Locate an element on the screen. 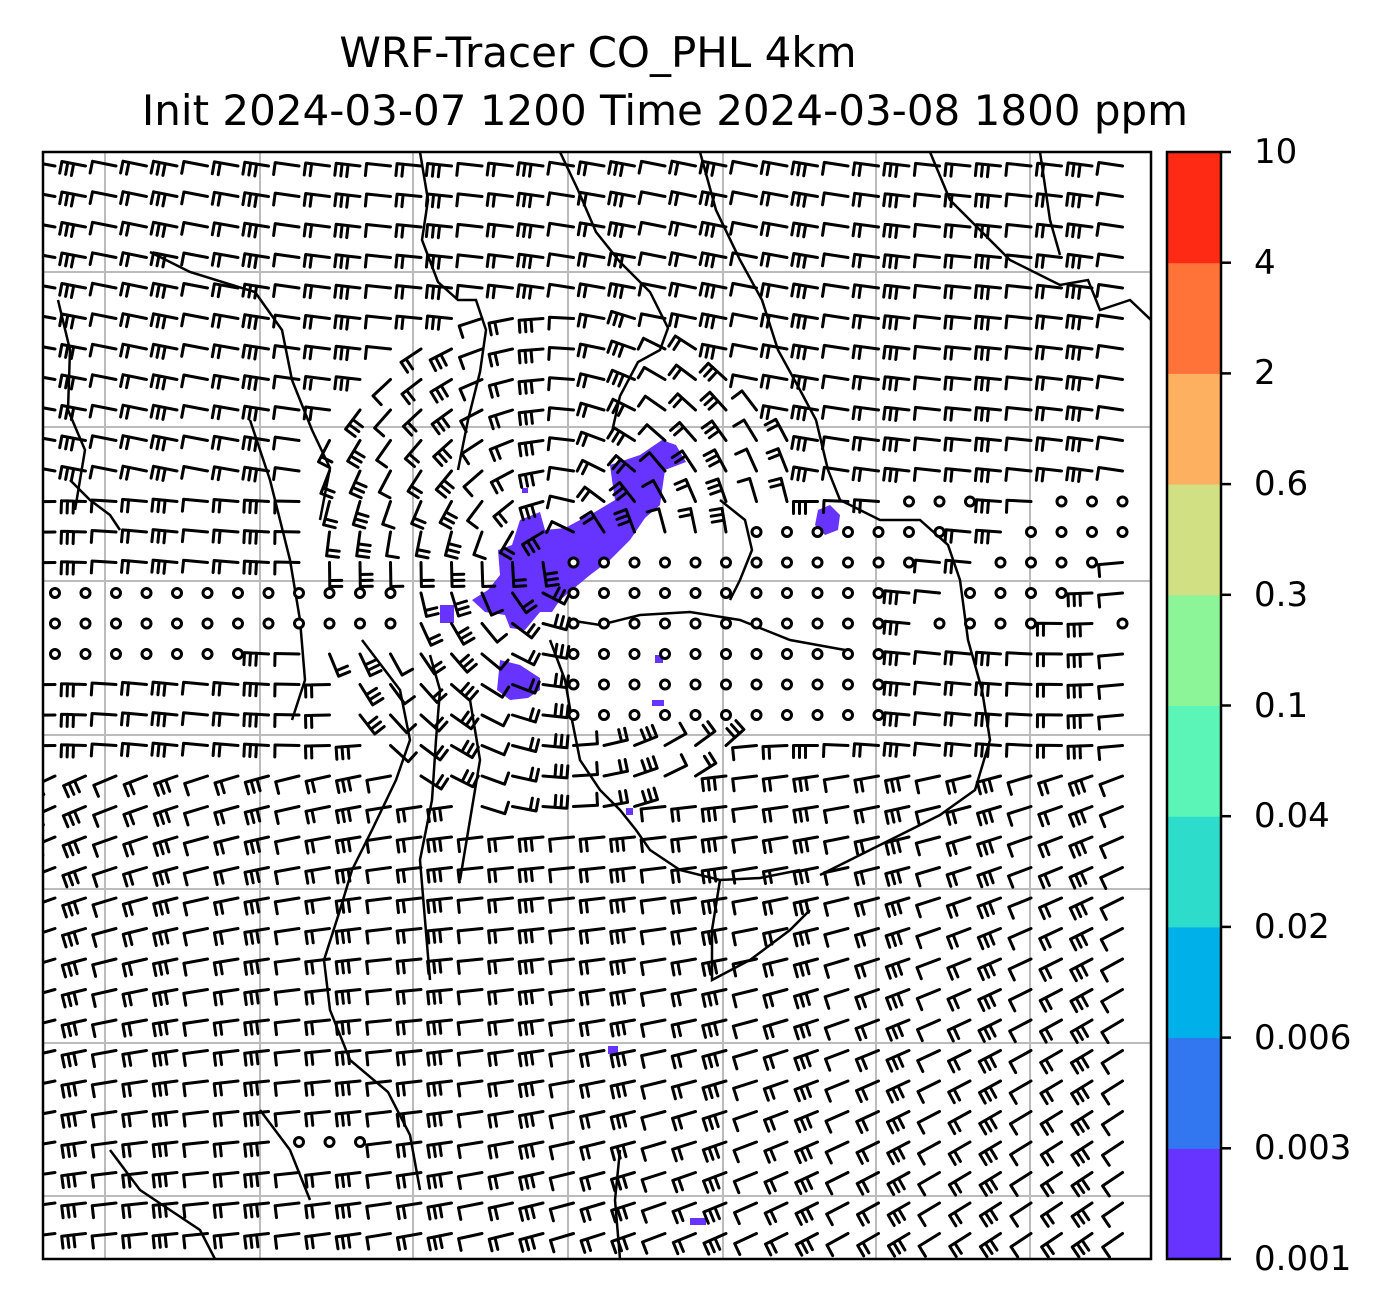 Image resolution: width=1400 pixels, height=1313 pixels. colorbar-ticks is located at coordinates (1226, 705).